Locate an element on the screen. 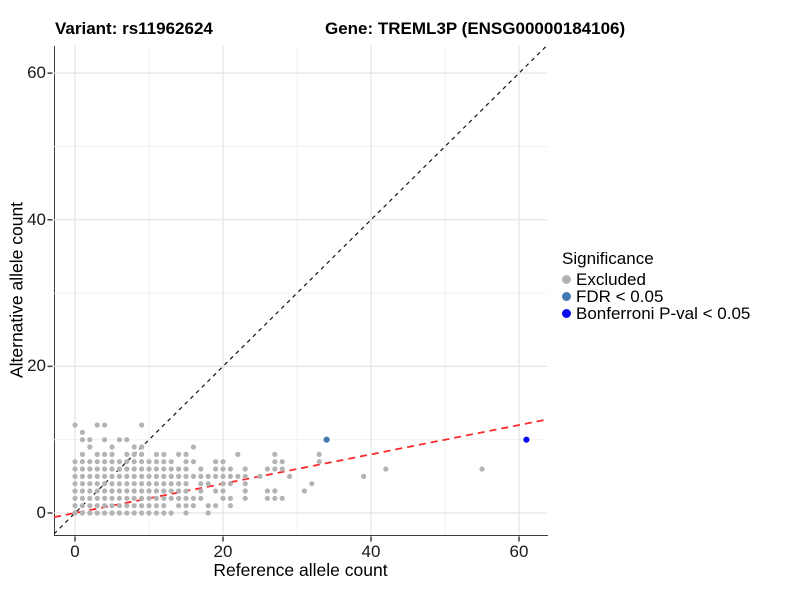 Image resolution: width=800 pixels, height=600 pixels. x-tick-label: 0 is located at coordinates (75, 551).